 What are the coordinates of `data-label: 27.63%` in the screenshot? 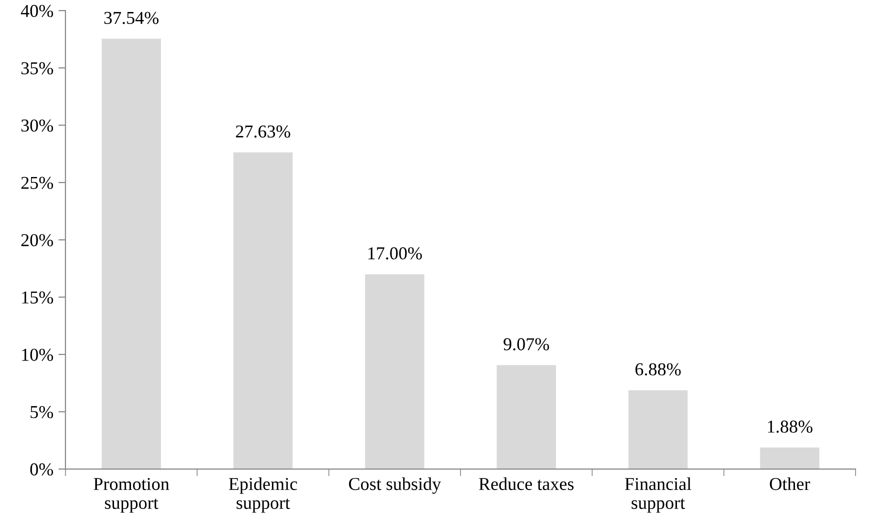 It's located at (263, 131).